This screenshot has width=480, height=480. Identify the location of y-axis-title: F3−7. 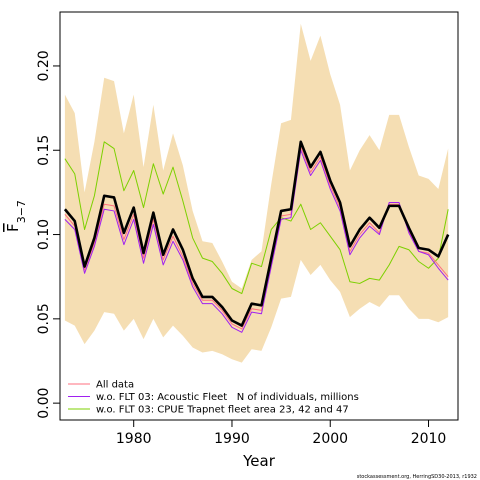
(16, 216).